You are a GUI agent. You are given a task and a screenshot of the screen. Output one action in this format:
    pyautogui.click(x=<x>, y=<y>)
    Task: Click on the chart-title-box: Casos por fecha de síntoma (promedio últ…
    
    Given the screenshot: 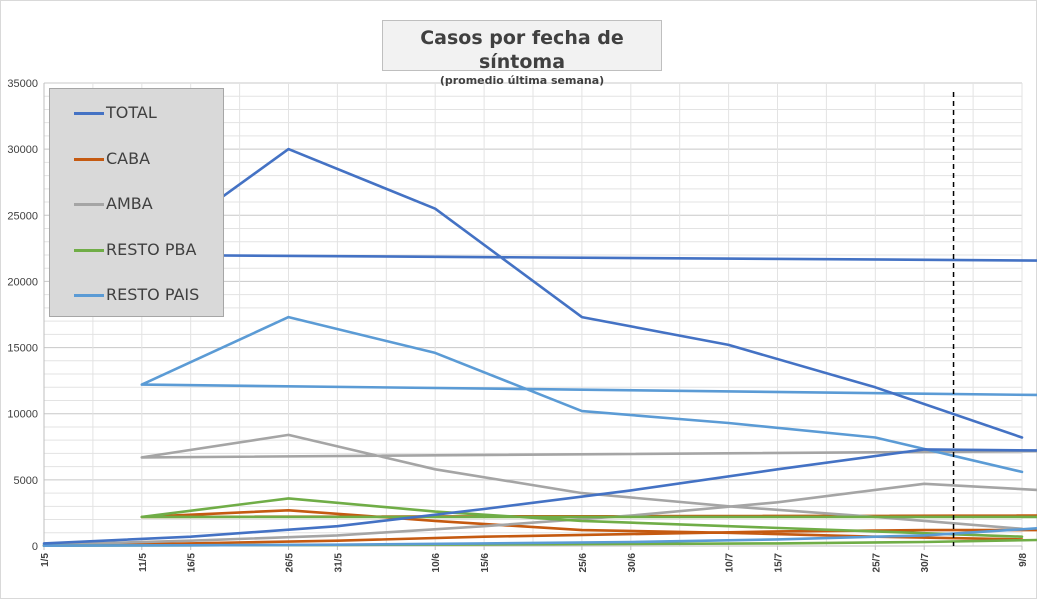 What is the action you would take?
    pyautogui.click(x=522, y=53)
    